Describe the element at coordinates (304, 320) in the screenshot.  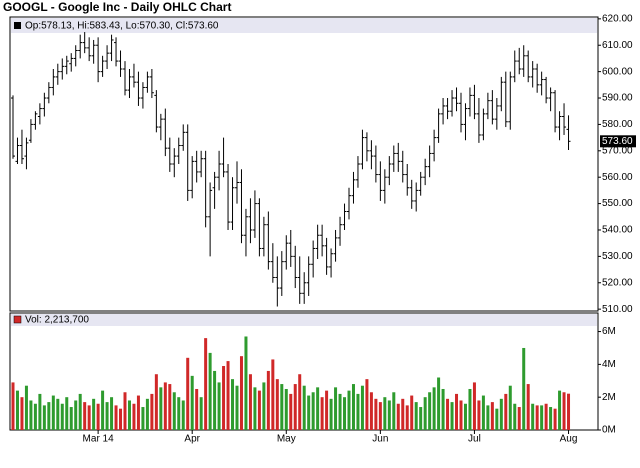
I see `volume-header` at that location.